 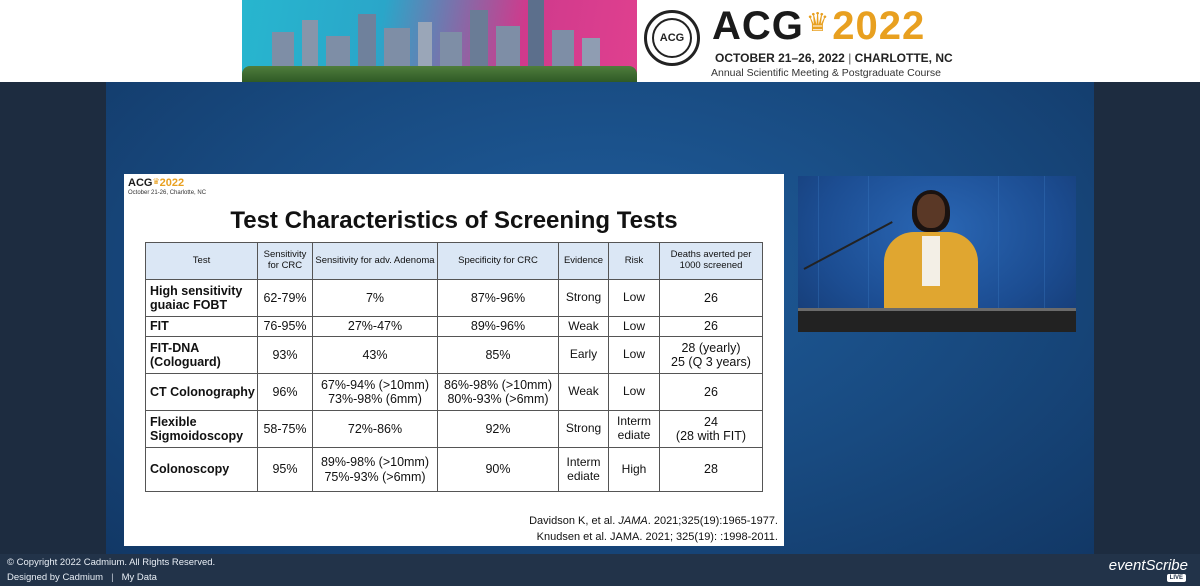 What do you see at coordinates (285, 326) in the screenshot?
I see `sensitivity-crc-cell: 76-95%` at bounding box center [285, 326].